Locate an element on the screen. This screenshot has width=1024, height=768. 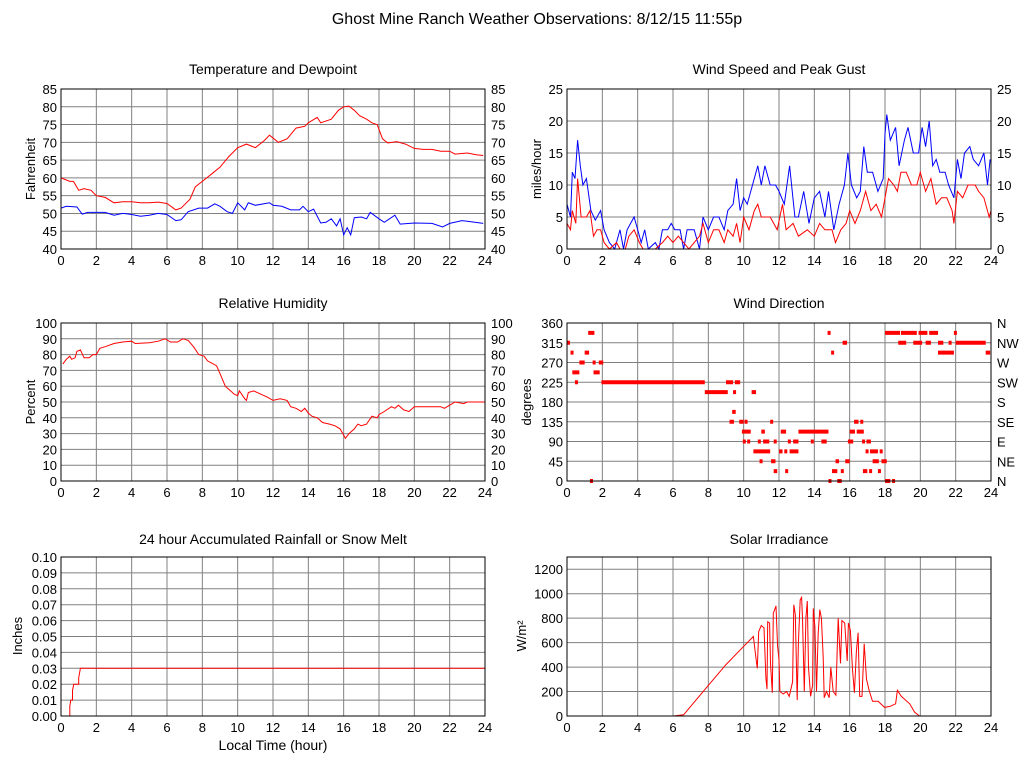
y-tick-label: 20 is located at coordinates (50, 449).